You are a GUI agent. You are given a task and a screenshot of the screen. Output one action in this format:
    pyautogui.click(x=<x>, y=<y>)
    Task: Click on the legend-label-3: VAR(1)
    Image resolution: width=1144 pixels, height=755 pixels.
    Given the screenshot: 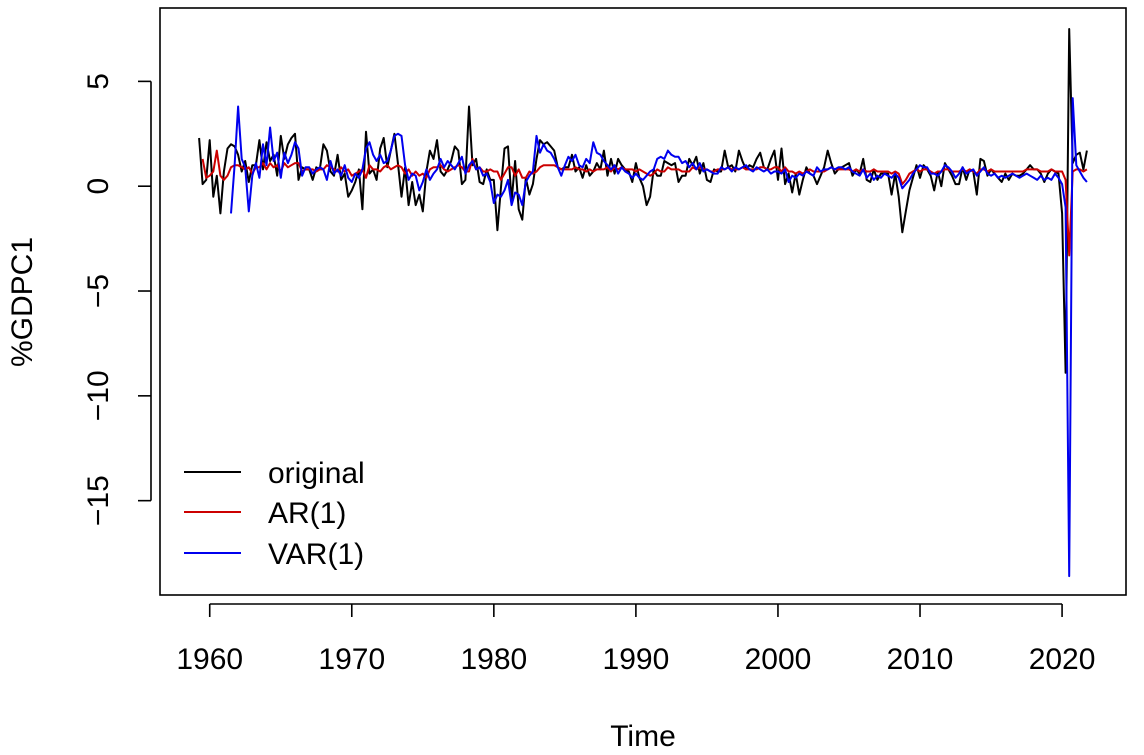 What is the action you would take?
    pyautogui.click(x=316, y=554)
    